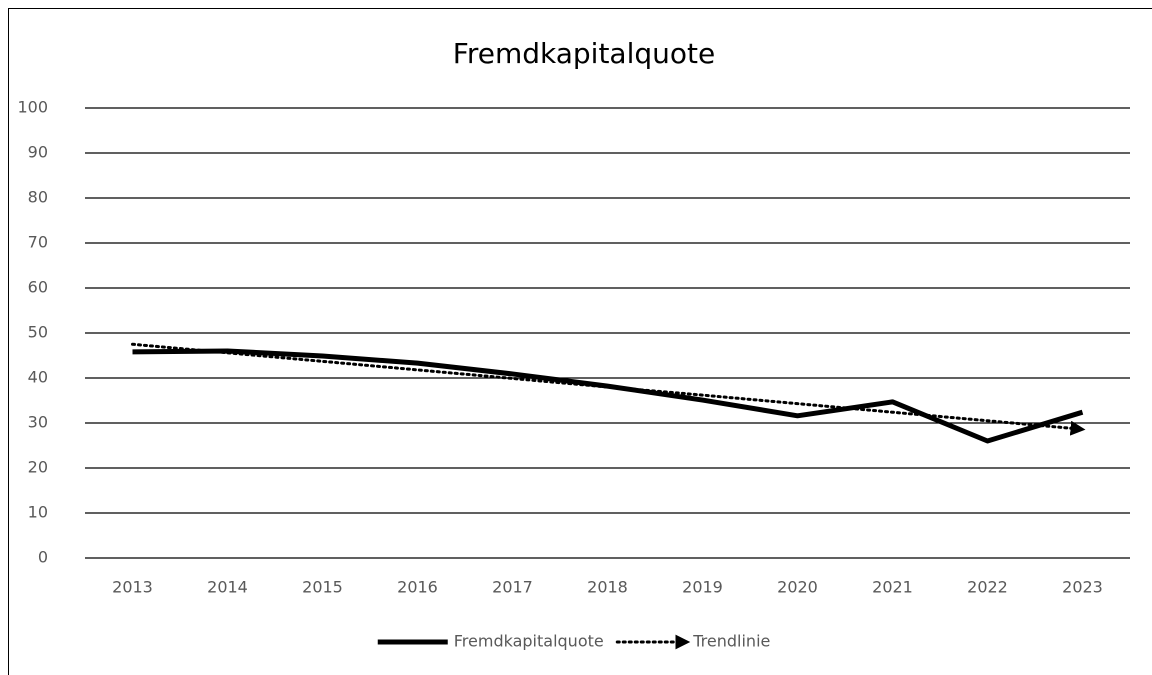 The width and height of the screenshot is (1152, 675). What do you see at coordinates (38, 512) in the screenshot?
I see `y-tick-label: 10` at bounding box center [38, 512].